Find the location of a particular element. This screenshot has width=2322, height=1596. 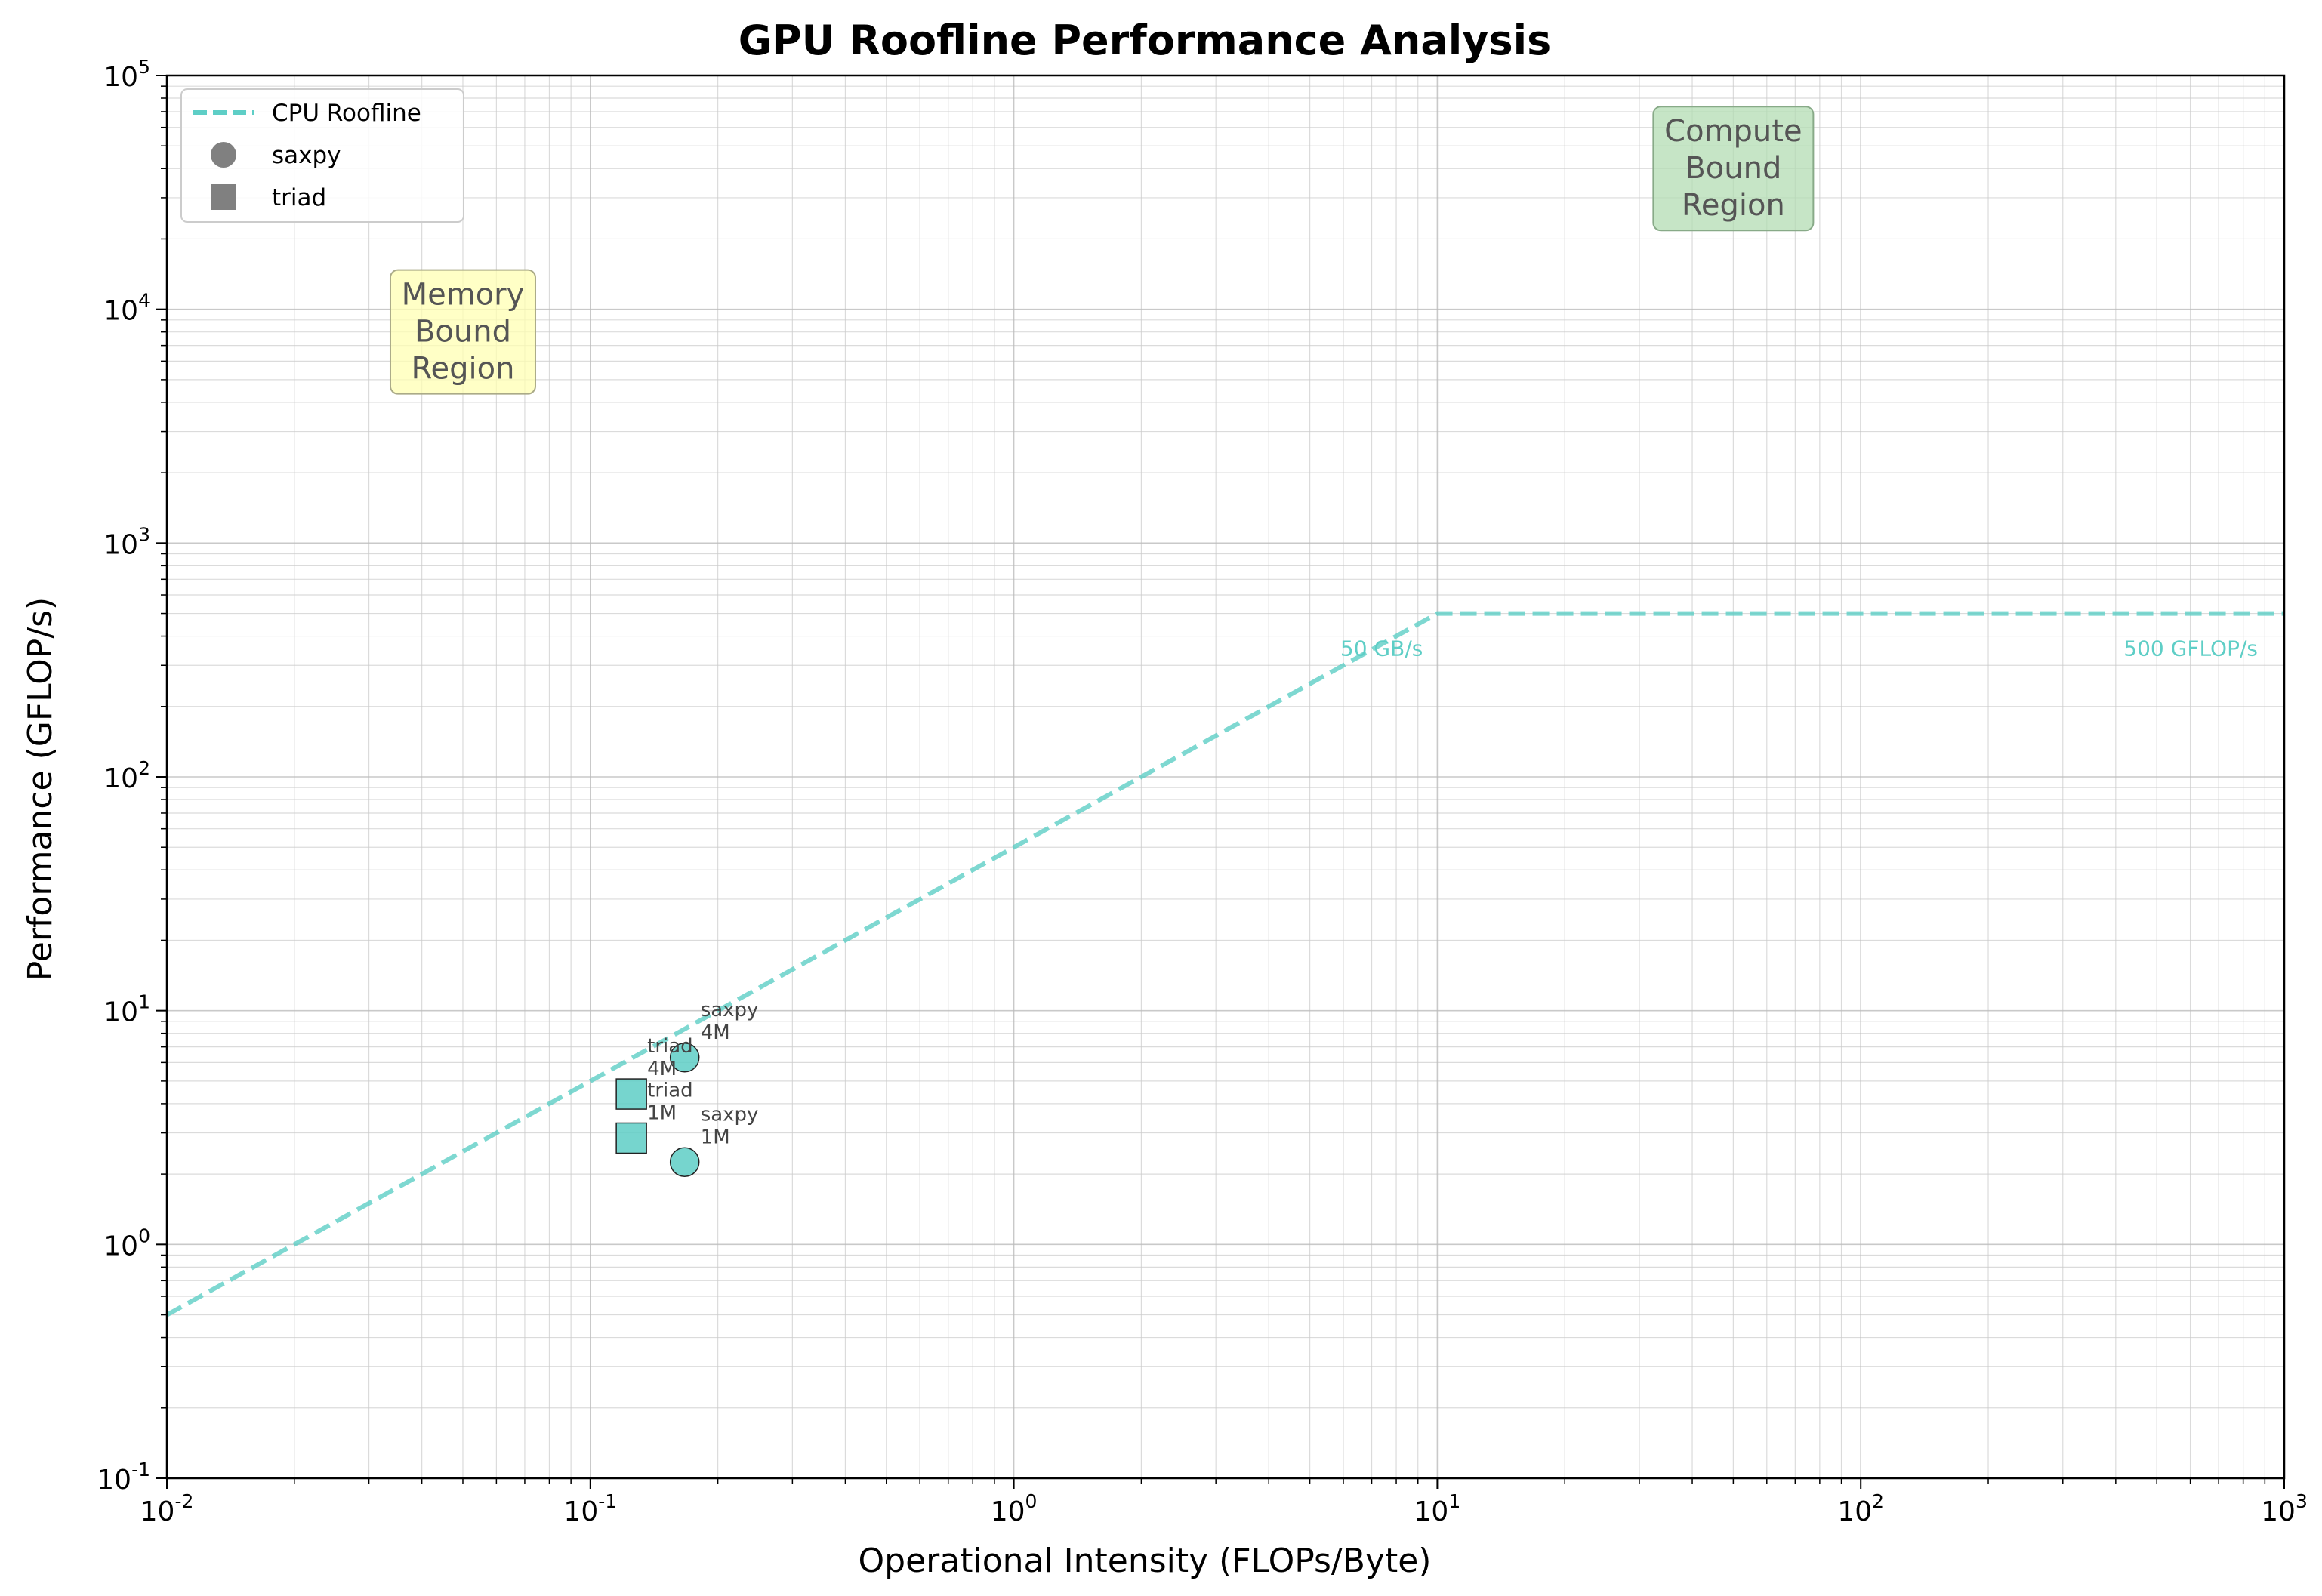

y-tick-label: 10³ is located at coordinates (126, 541).